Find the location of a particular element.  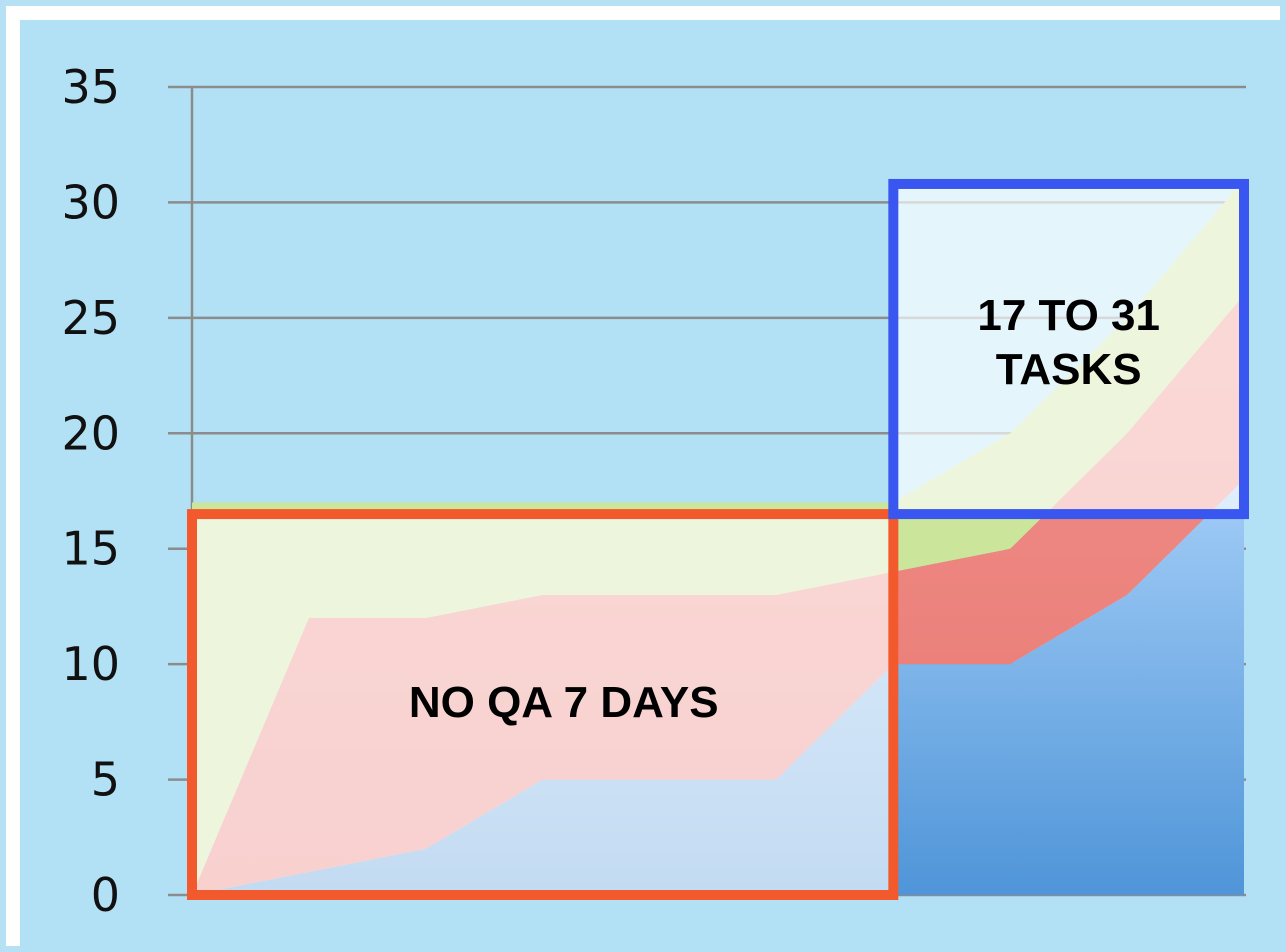

y-tick-label: 10 is located at coordinates (90, 664).